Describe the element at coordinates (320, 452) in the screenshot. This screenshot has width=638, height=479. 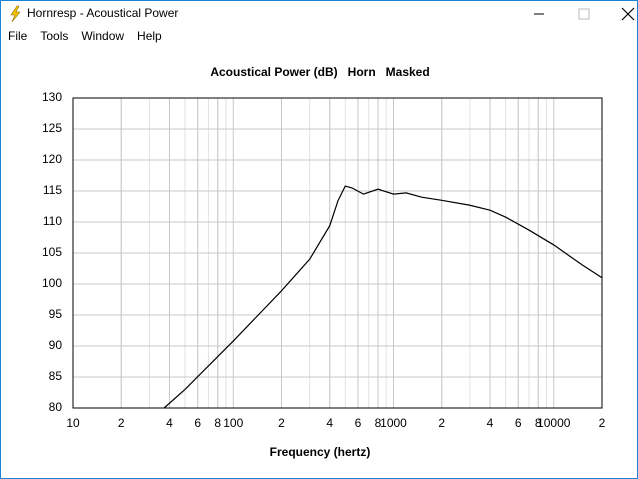
I see `x-axis-label: Frequency (hertz)` at that location.